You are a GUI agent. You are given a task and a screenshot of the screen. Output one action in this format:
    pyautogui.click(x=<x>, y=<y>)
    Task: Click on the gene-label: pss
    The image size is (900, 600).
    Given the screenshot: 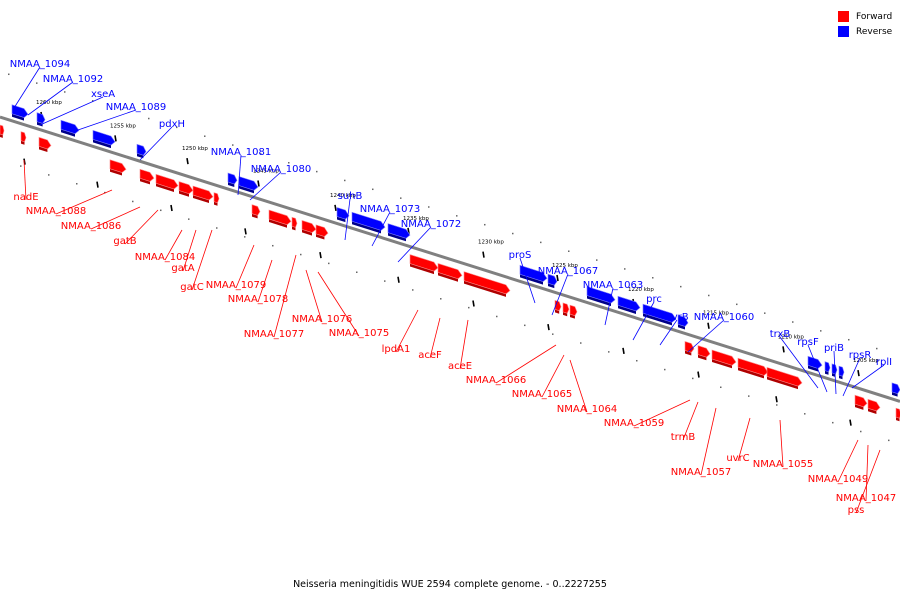 What is the action you would take?
    pyautogui.click(x=856, y=510)
    